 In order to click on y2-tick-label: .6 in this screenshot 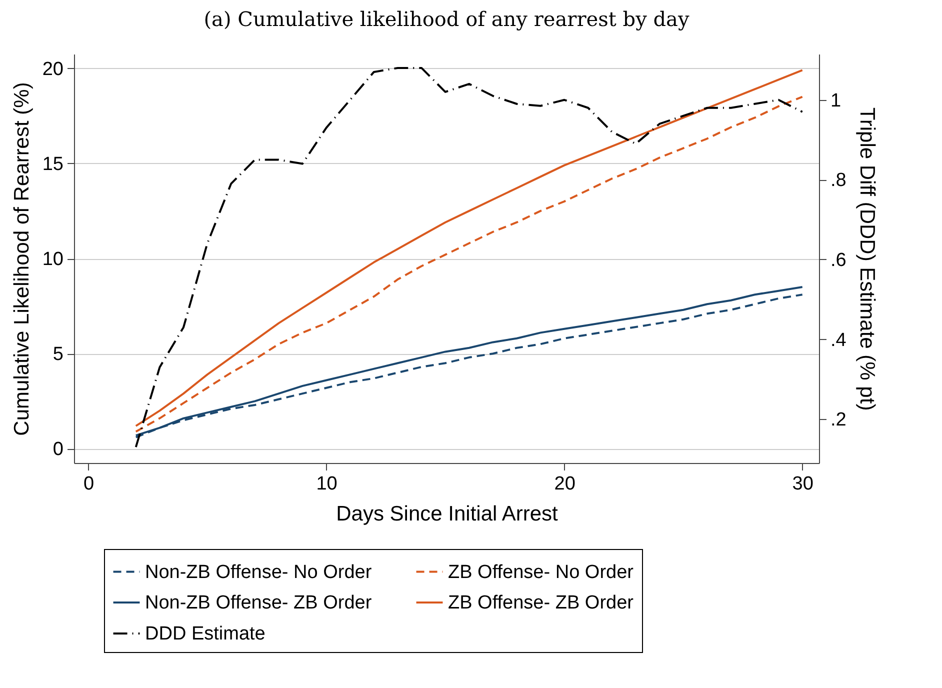, I will do `click(838, 260)`.